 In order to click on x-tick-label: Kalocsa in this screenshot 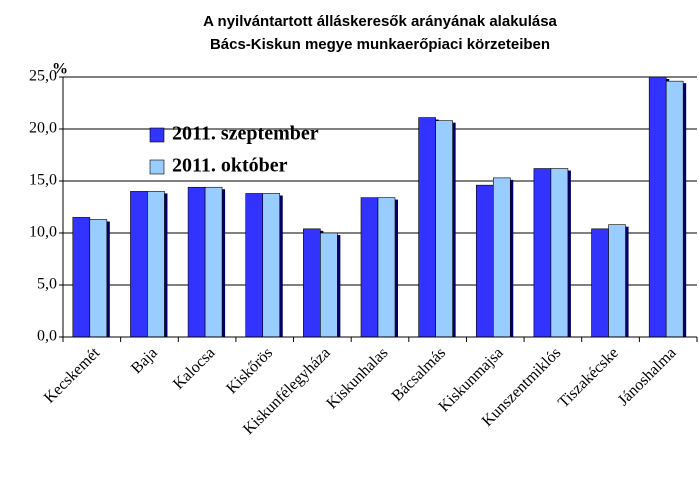, I will do `click(194, 368)`.